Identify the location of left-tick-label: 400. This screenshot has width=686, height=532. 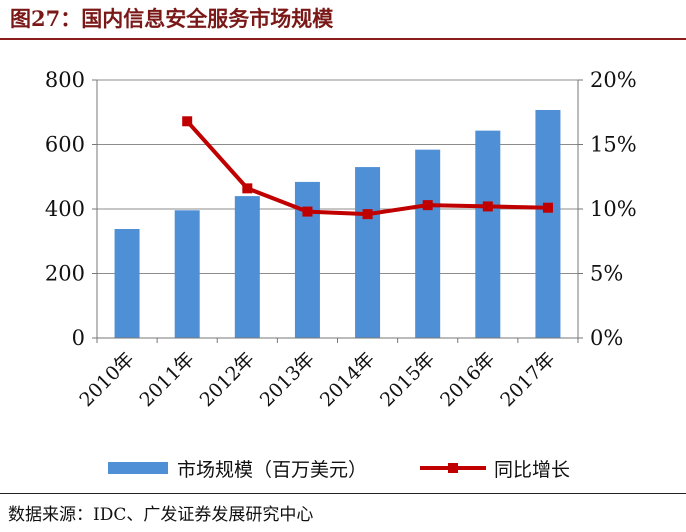
(65, 209).